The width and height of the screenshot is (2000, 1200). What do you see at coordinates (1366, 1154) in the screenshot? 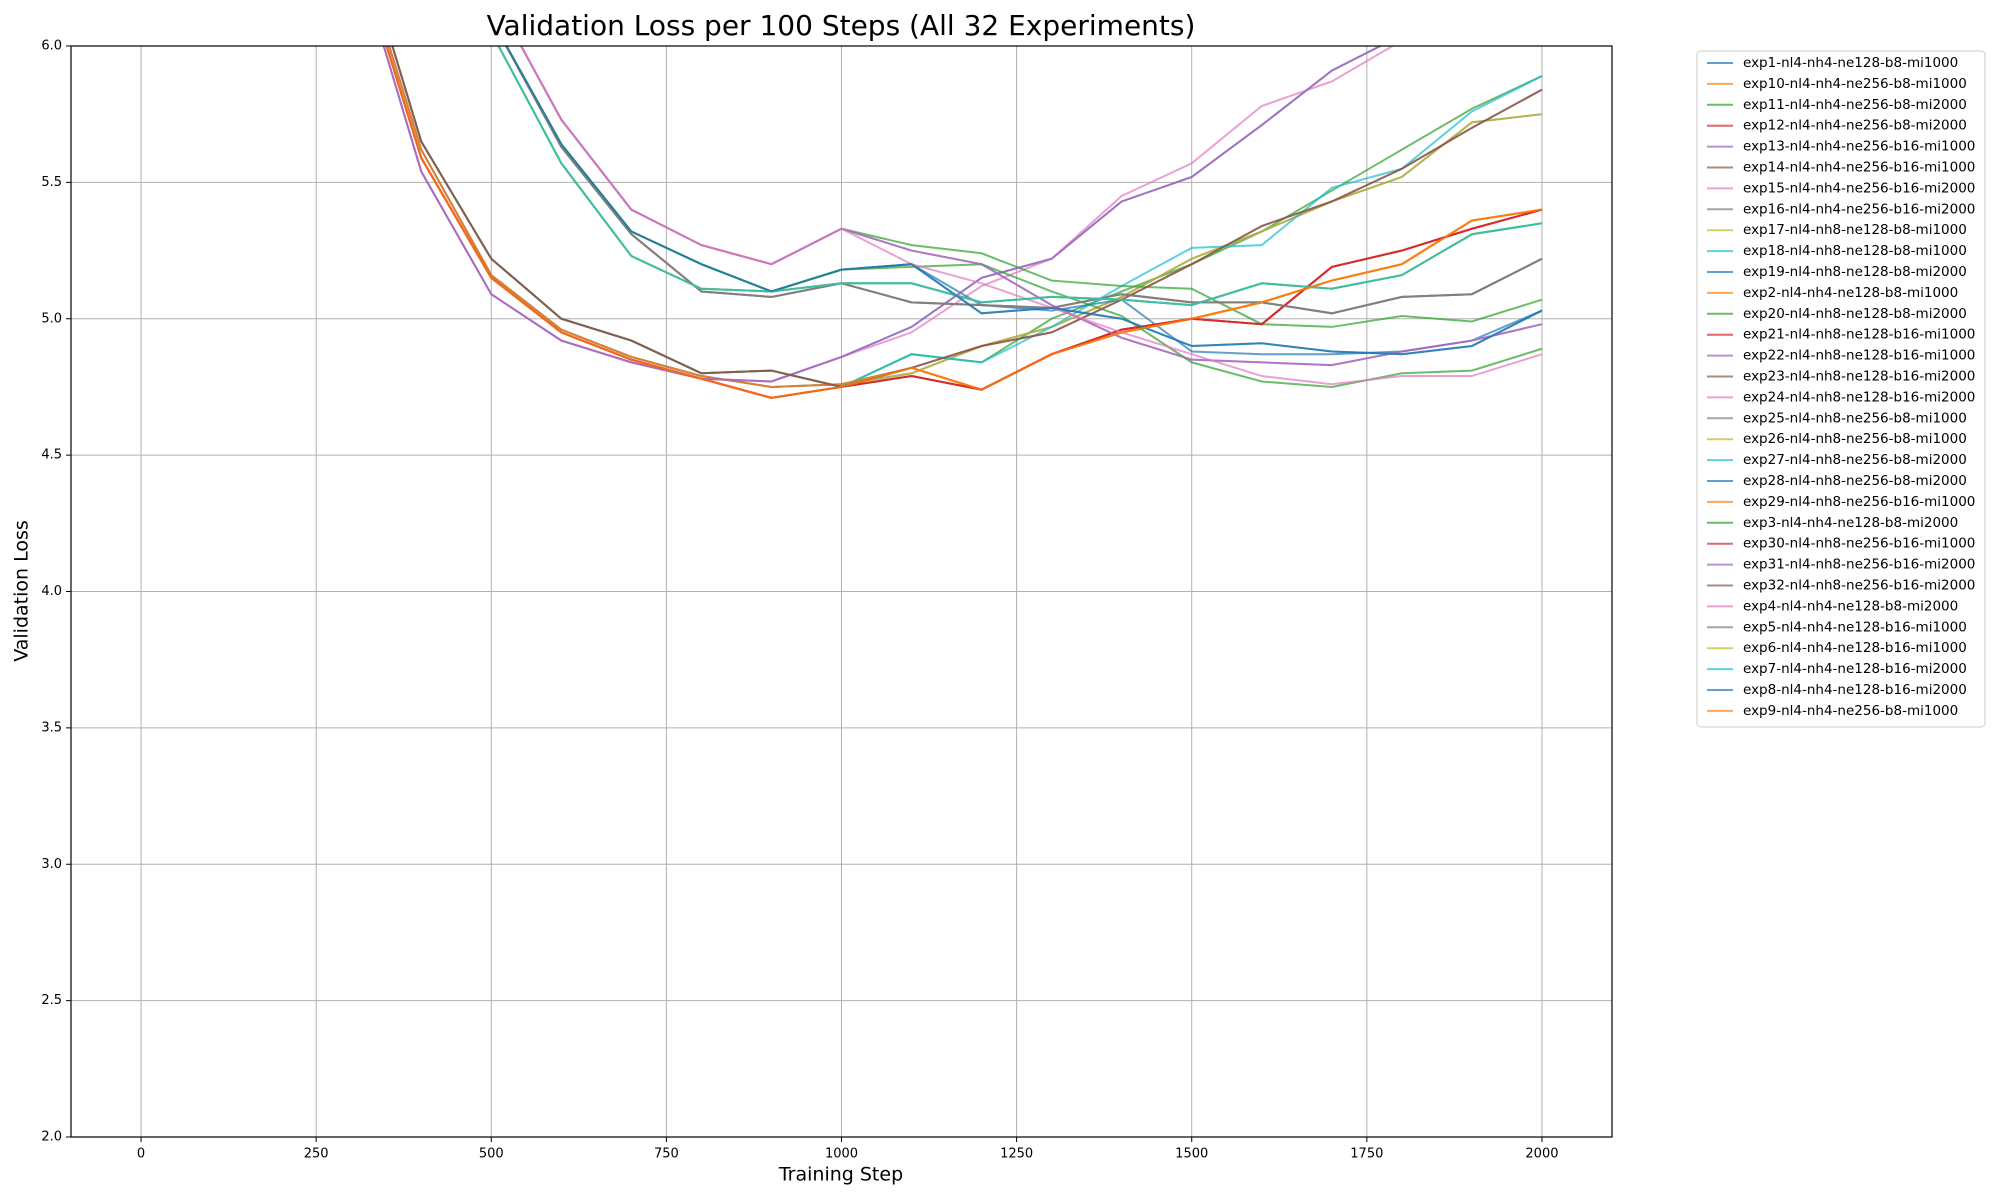
I see `x-tick-label: 1750` at bounding box center [1366, 1154].